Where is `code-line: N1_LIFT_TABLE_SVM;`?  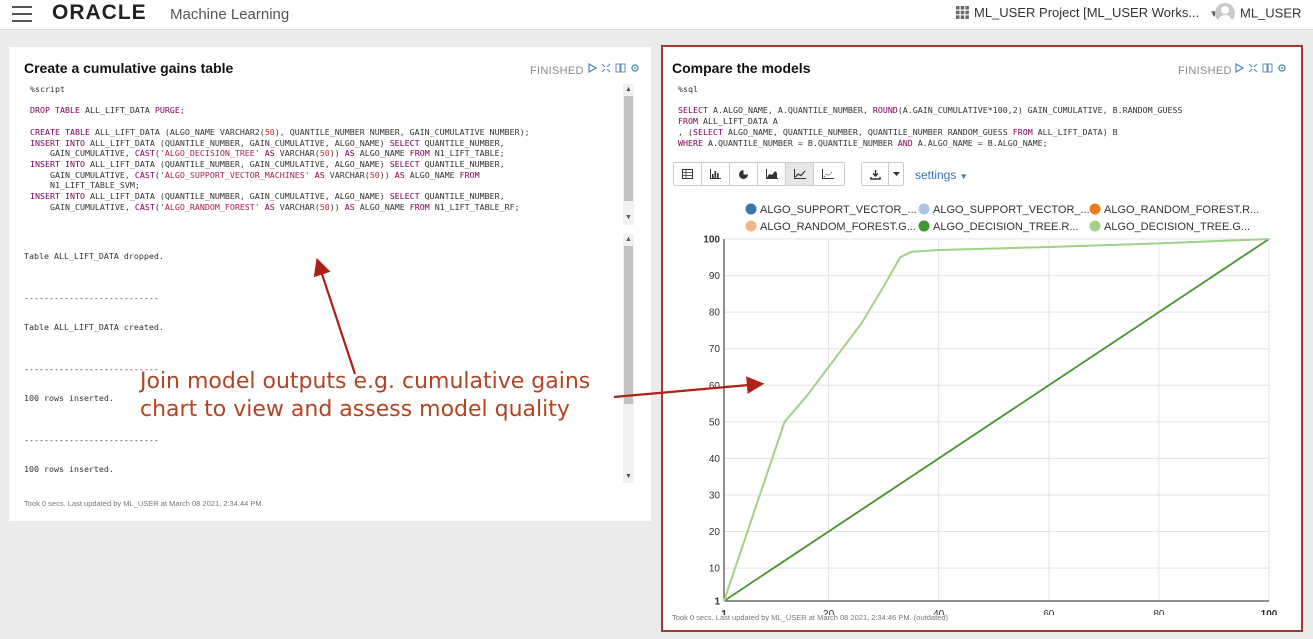
code-line: N1_LIFT_TABLE_SVM; is located at coordinates (85, 185).